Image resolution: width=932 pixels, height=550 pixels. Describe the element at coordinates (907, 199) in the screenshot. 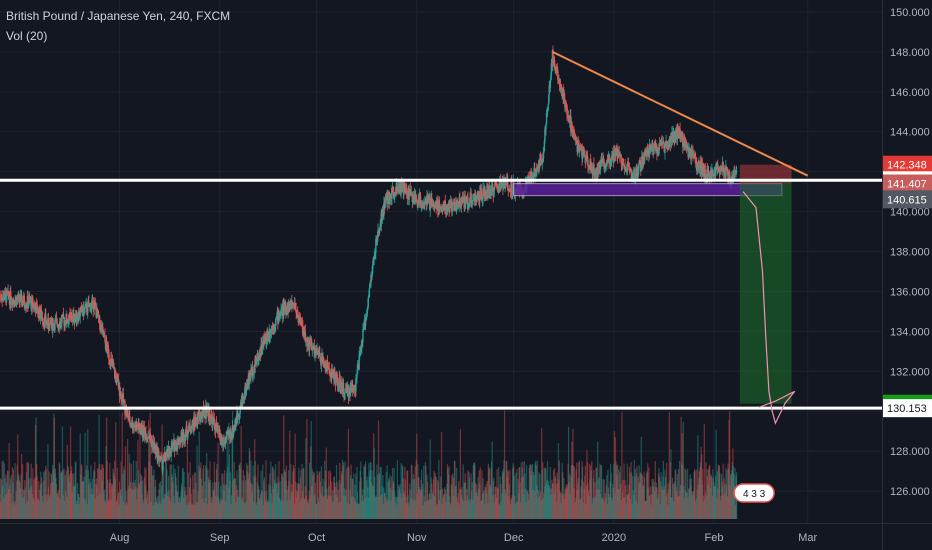

I see `price-label-box` at that location.